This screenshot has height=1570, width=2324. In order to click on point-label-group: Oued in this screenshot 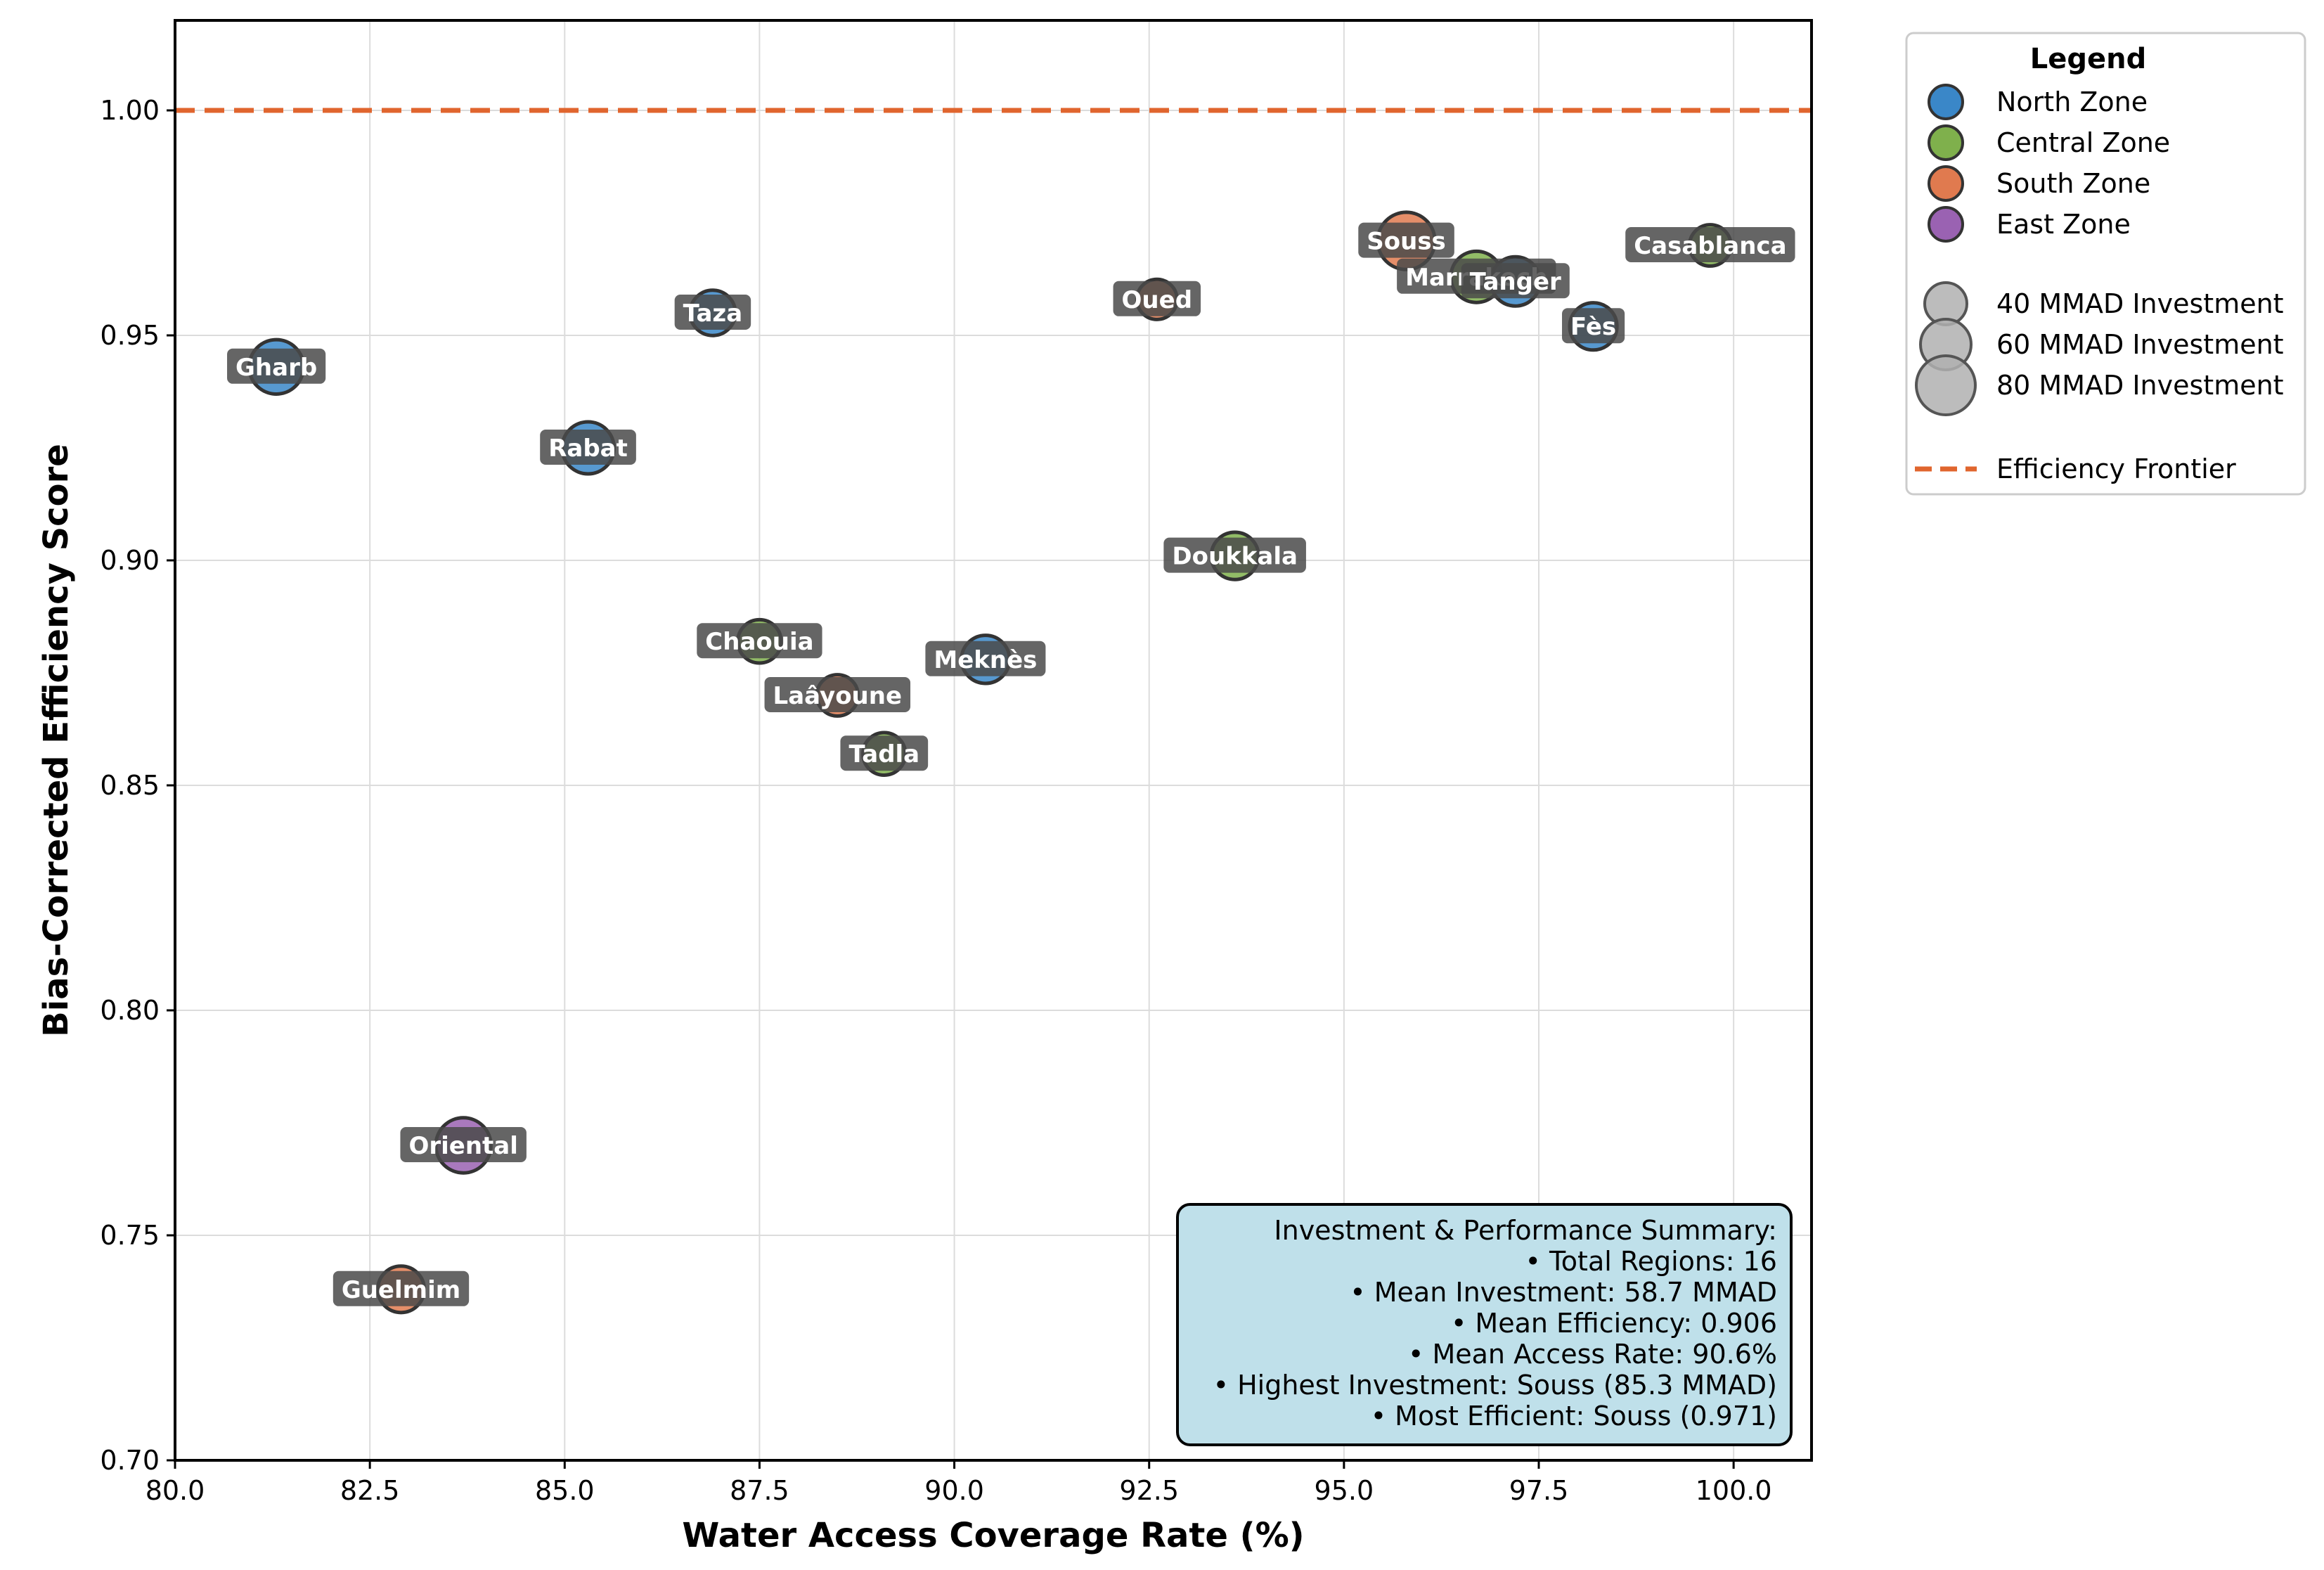, I will do `click(1157, 298)`.